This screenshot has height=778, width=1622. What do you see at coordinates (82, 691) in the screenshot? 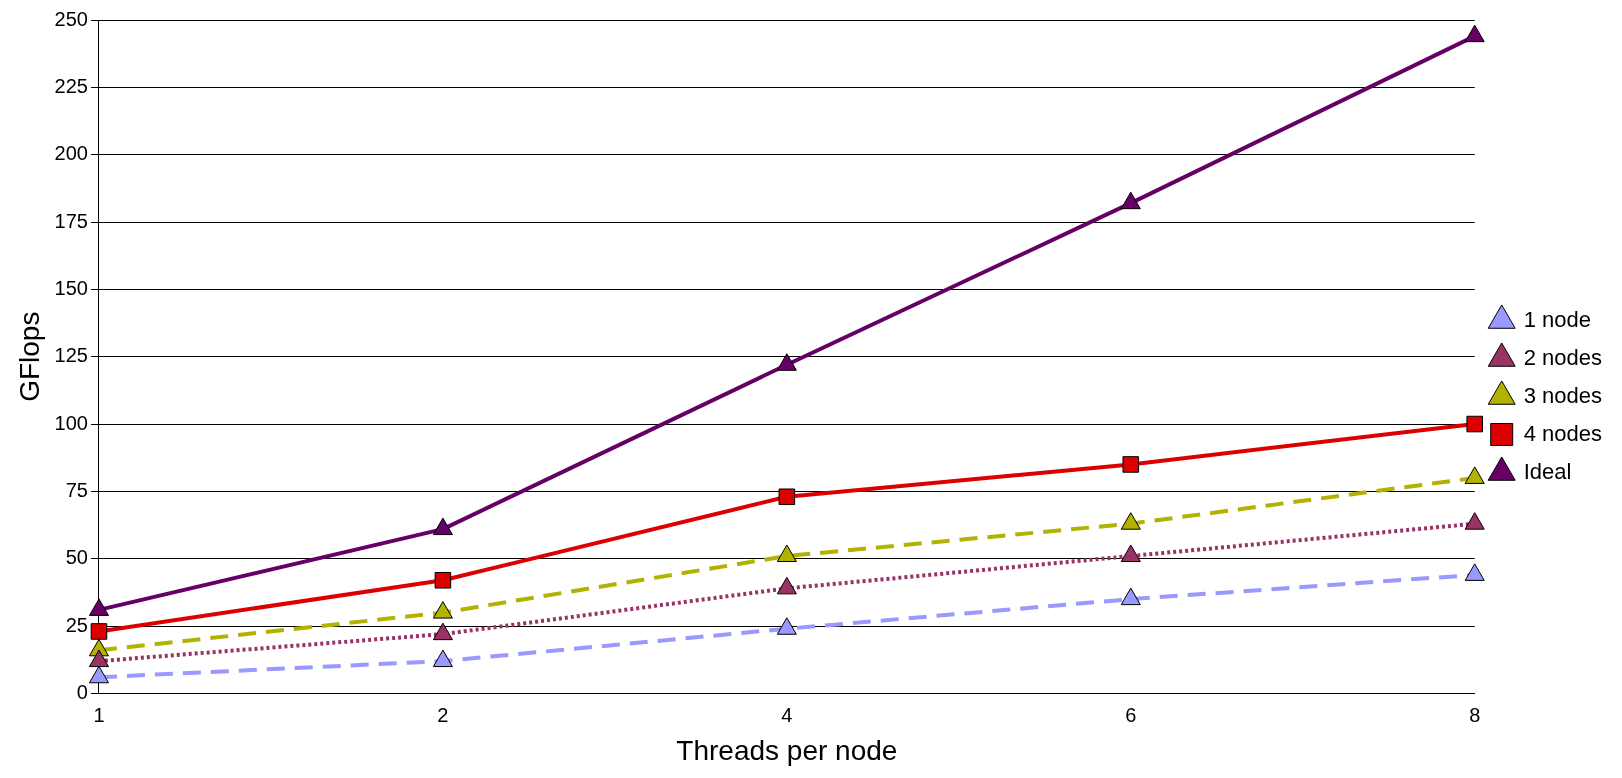
I see `y-tick-label: 0` at bounding box center [82, 691].